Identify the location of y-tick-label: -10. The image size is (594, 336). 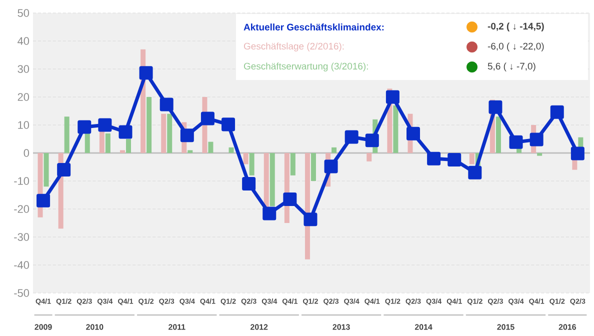
(22, 181).